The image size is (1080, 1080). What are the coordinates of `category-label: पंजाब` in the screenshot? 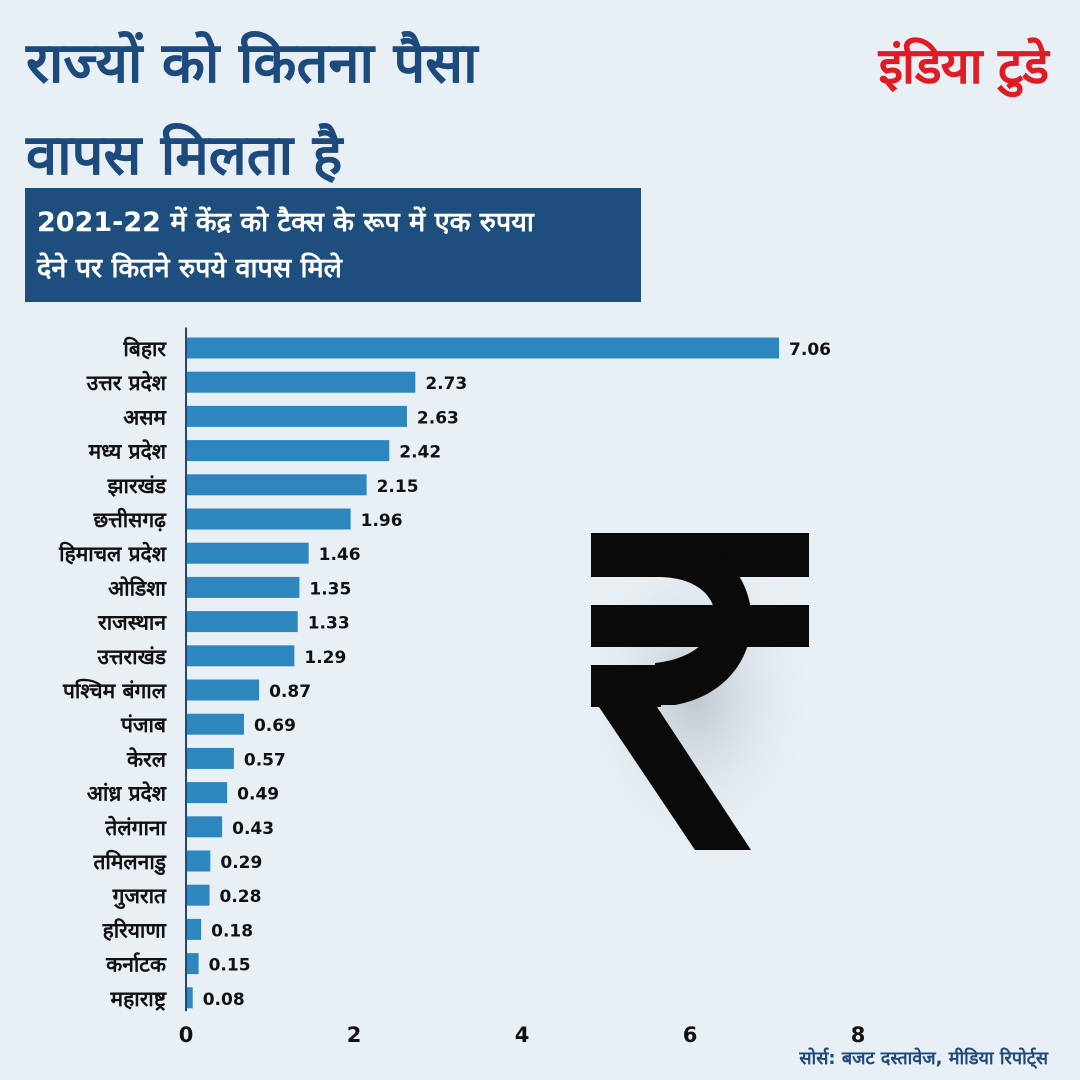 It's located at (143, 725).